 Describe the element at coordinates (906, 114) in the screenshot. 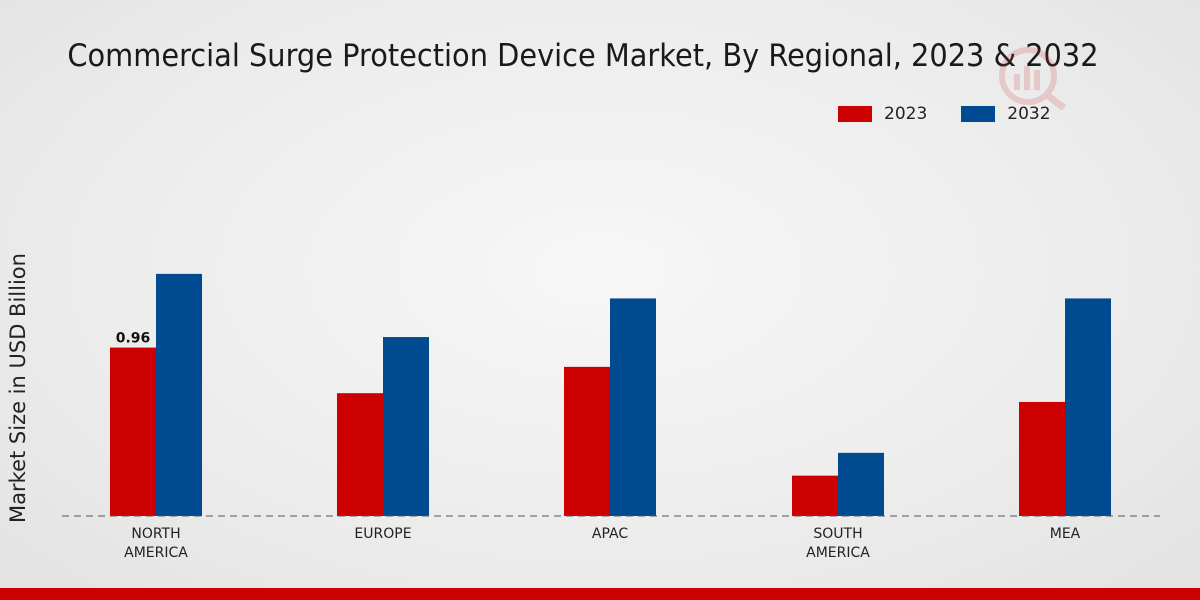

I see `legend-label-2023: 2023` at that location.